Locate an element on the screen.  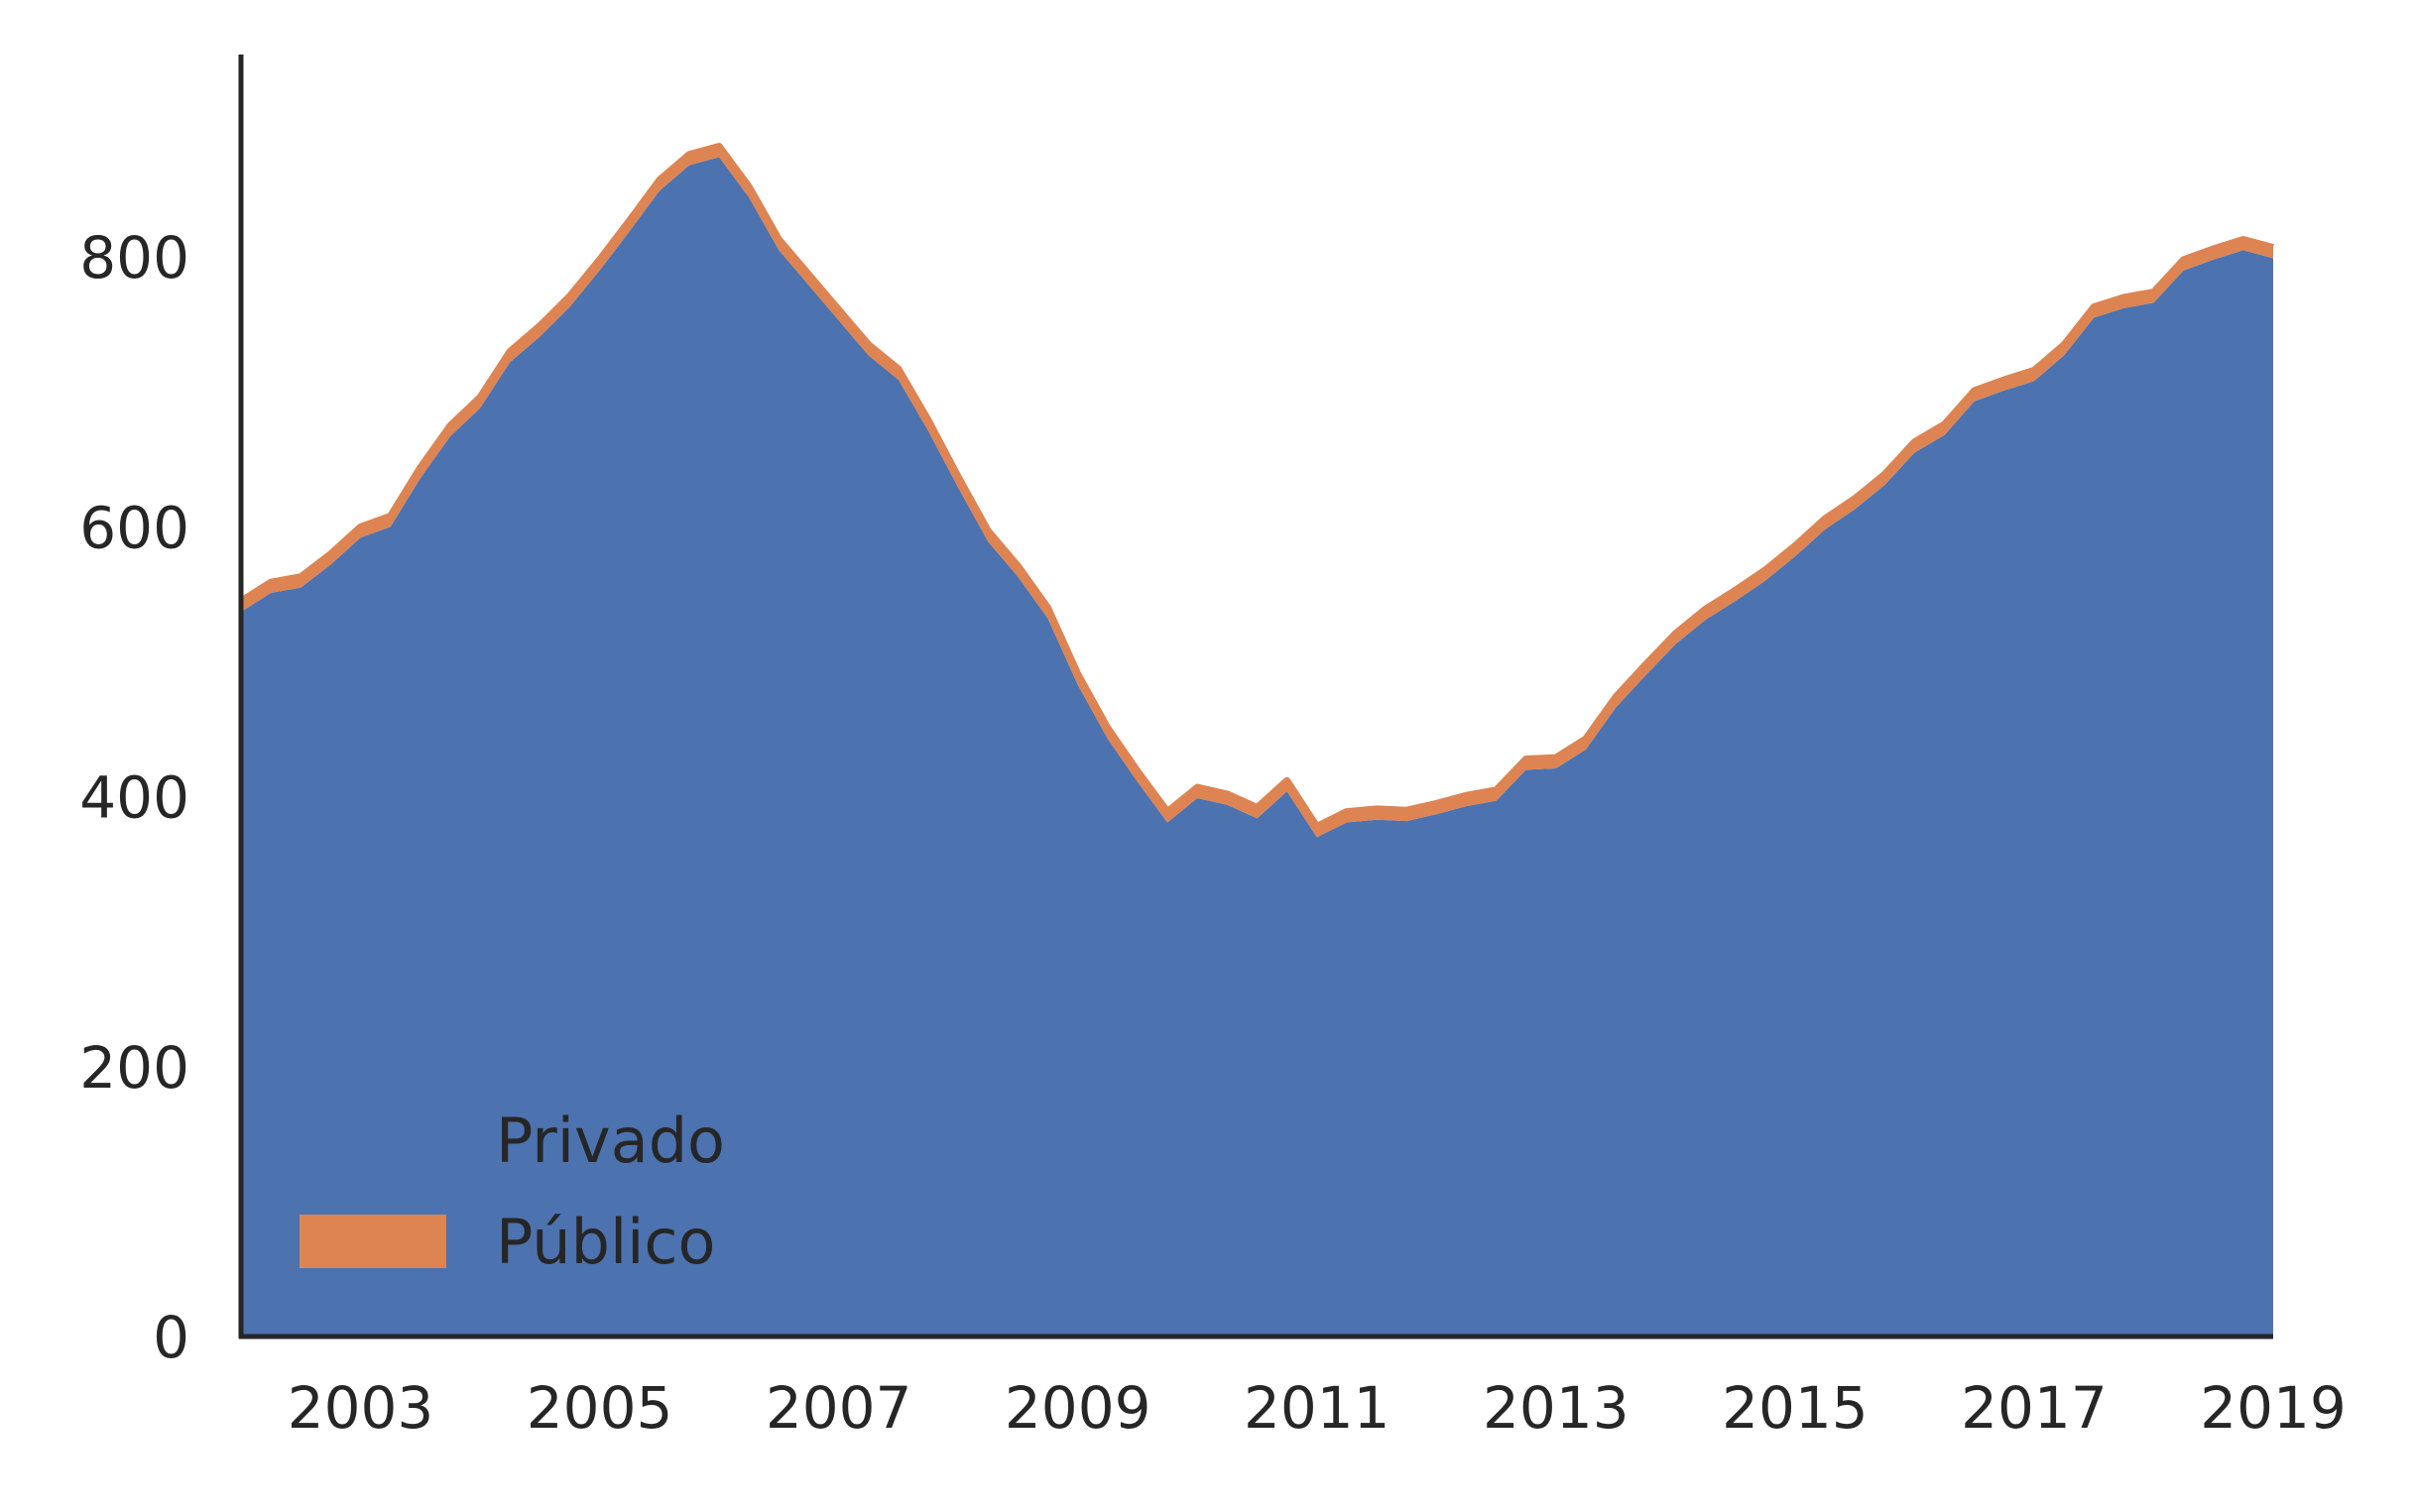
y-tick-label: 400 is located at coordinates (134, 798).